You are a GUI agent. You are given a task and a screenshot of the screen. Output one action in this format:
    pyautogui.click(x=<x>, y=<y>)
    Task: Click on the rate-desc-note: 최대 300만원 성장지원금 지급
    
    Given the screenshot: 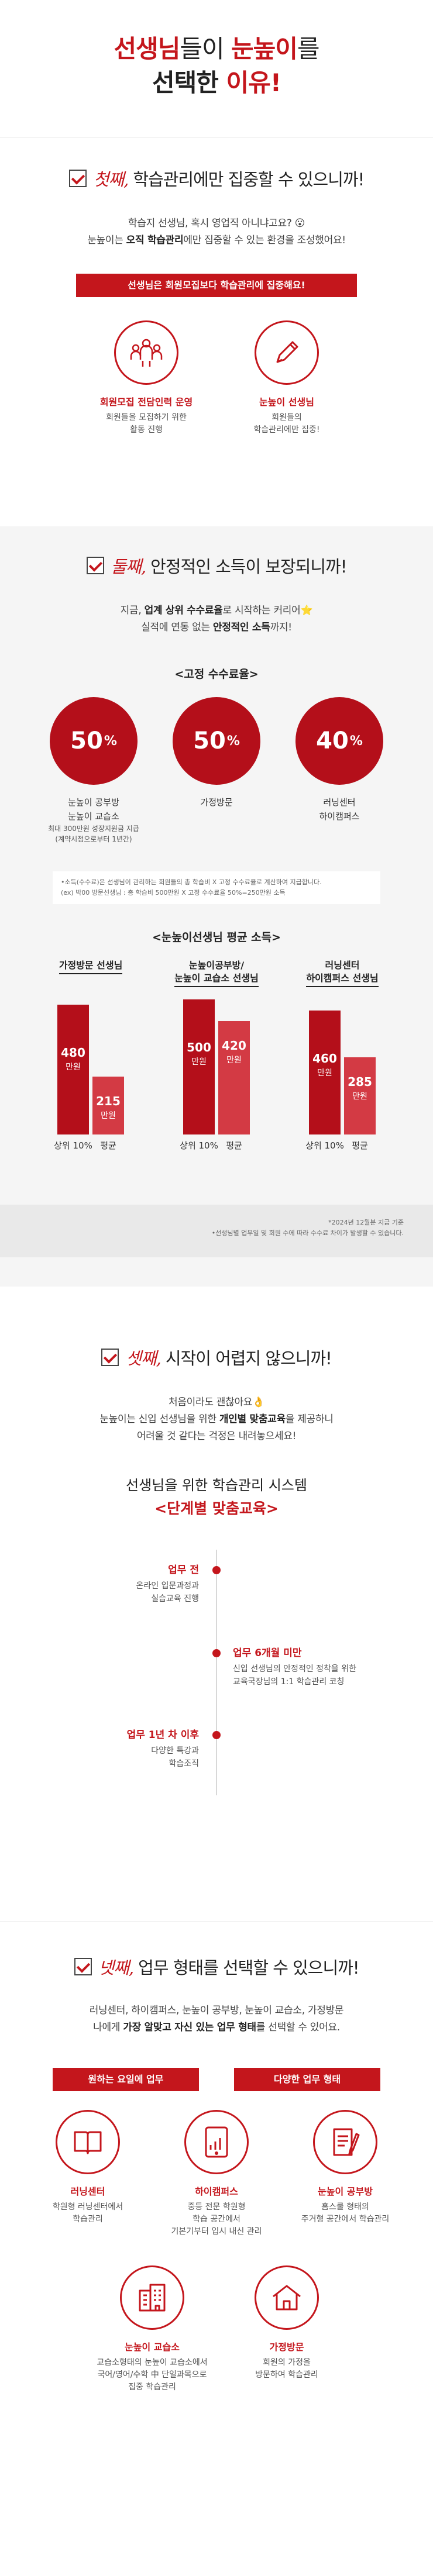 What is the action you would take?
    pyautogui.click(x=94, y=829)
    